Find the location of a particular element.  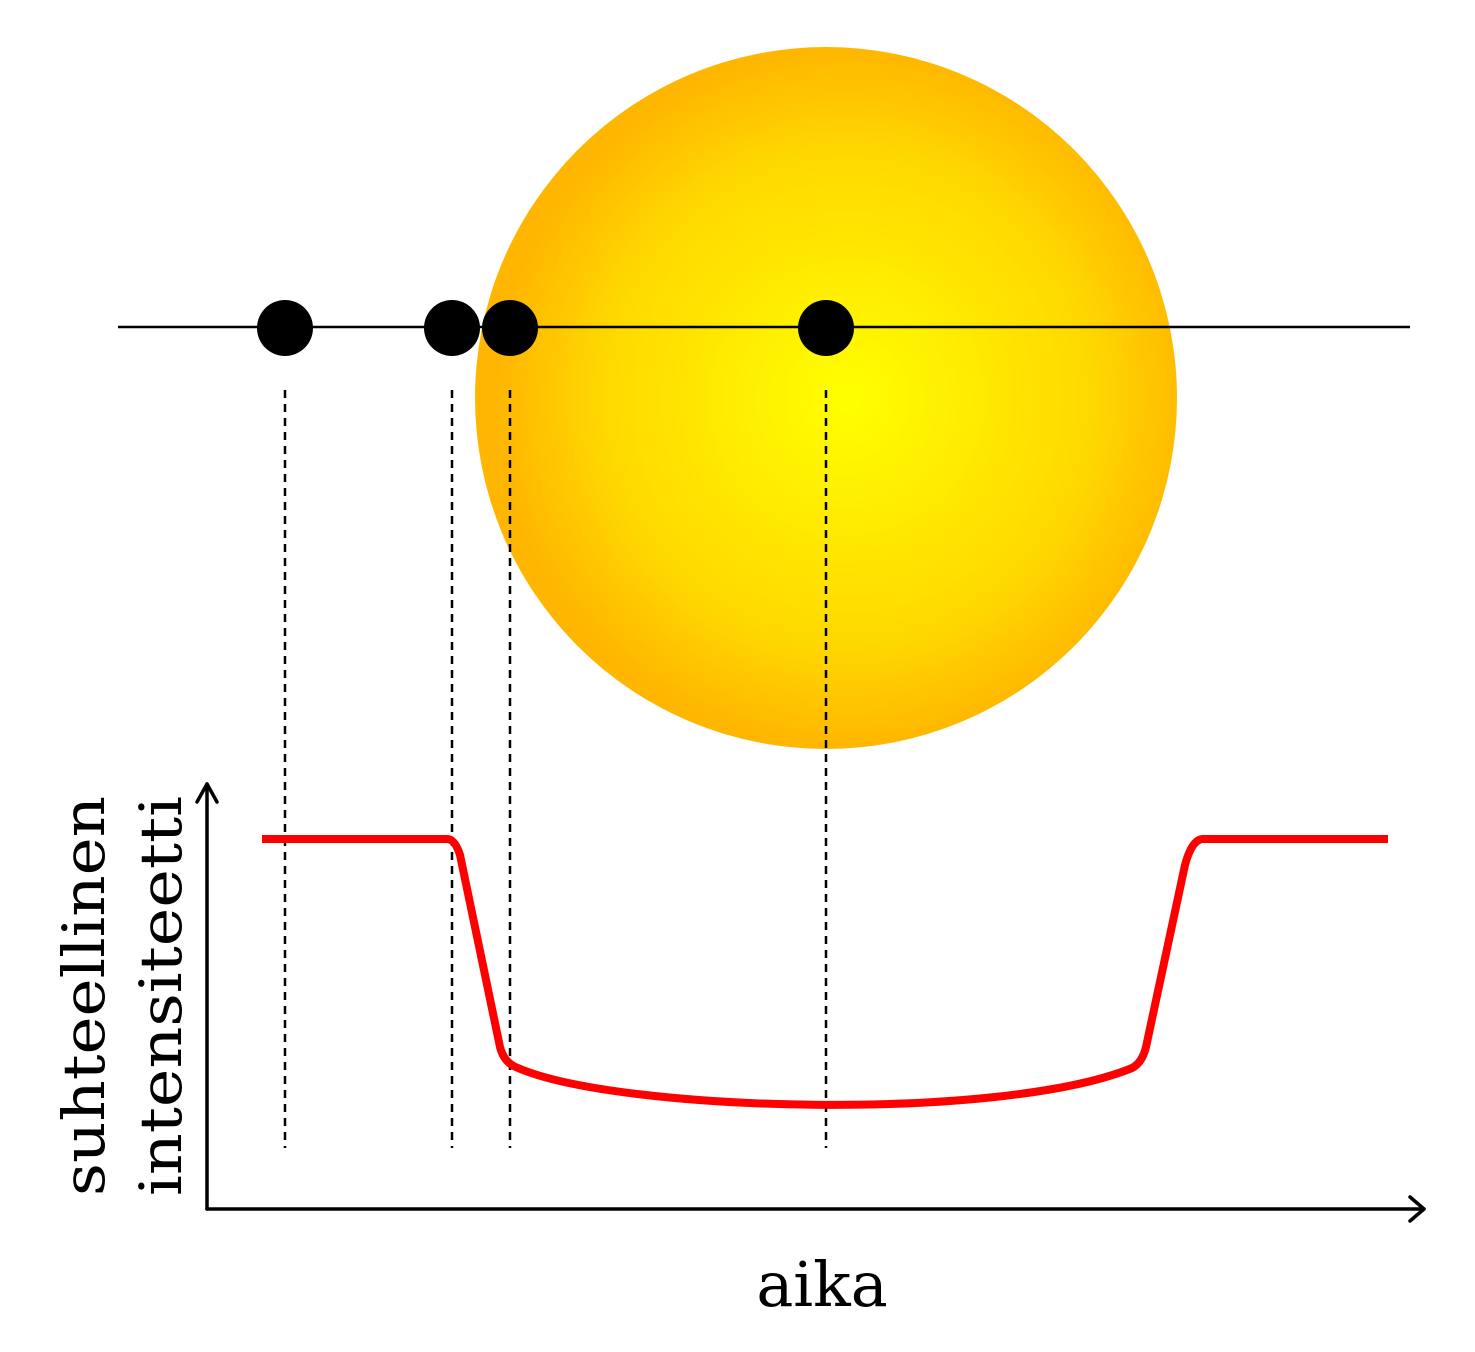

y-axis-label-line2: intensiteetti is located at coordinates (161, 996).